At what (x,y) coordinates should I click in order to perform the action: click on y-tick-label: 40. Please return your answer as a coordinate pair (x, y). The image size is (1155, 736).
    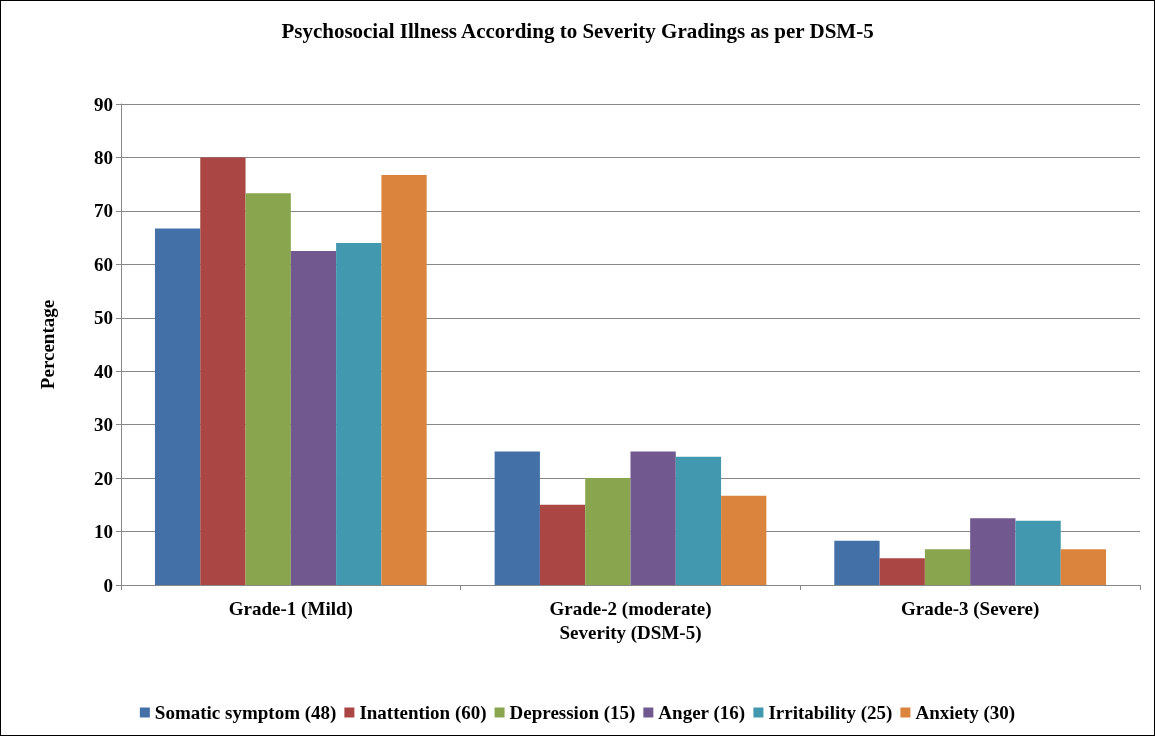
    Looking at the image, I should click on (103, 371).